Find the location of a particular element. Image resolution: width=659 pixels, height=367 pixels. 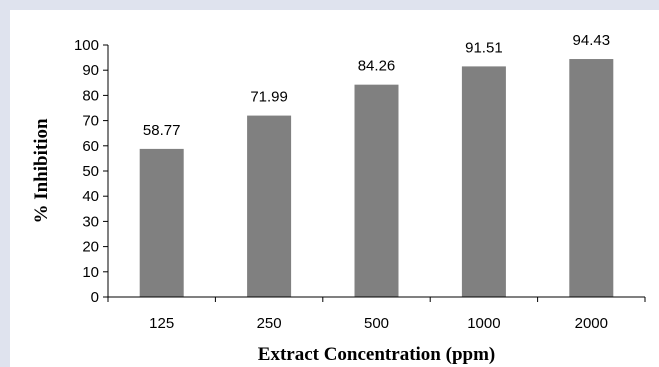

y-tick-label: 20 is located at coordinates (90, 247).